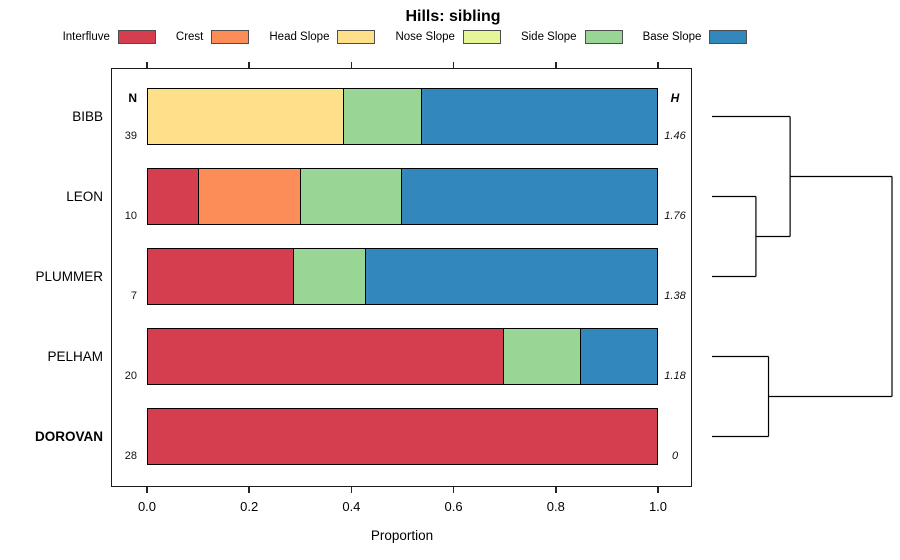 The image size is (900, 560). I want to click on legend-item: Head Slope, so click(322, 37).